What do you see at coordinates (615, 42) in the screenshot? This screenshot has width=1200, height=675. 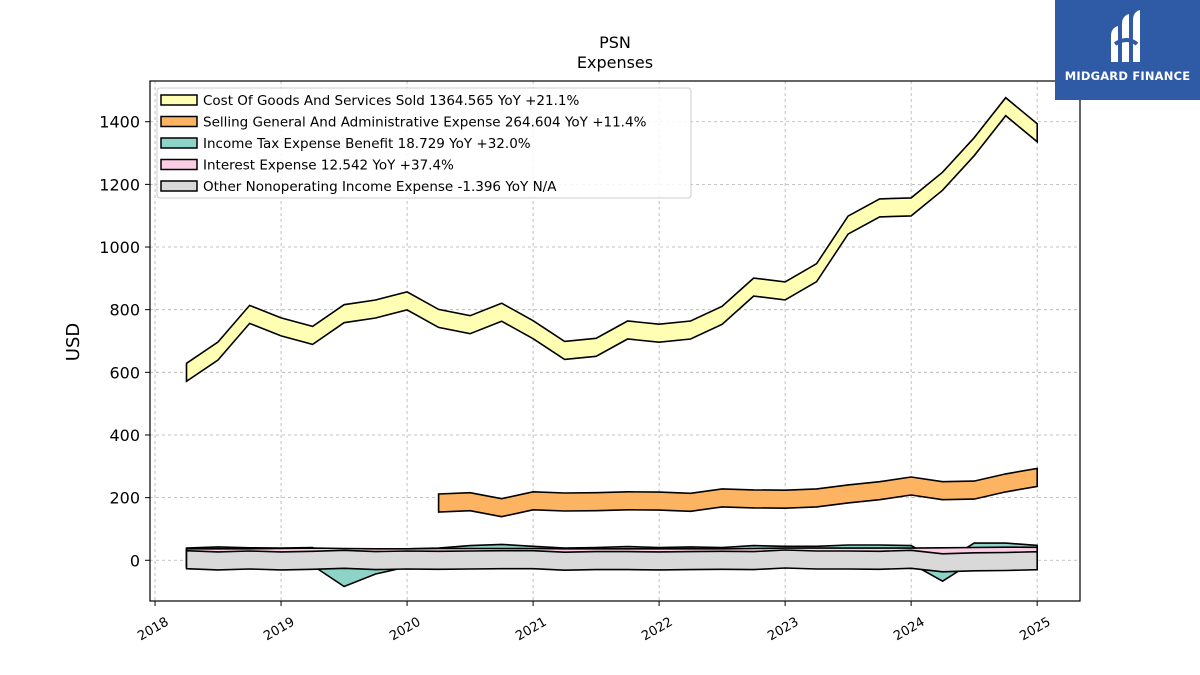 I see `chart-title: PSN` at bounding box center [615, 42].